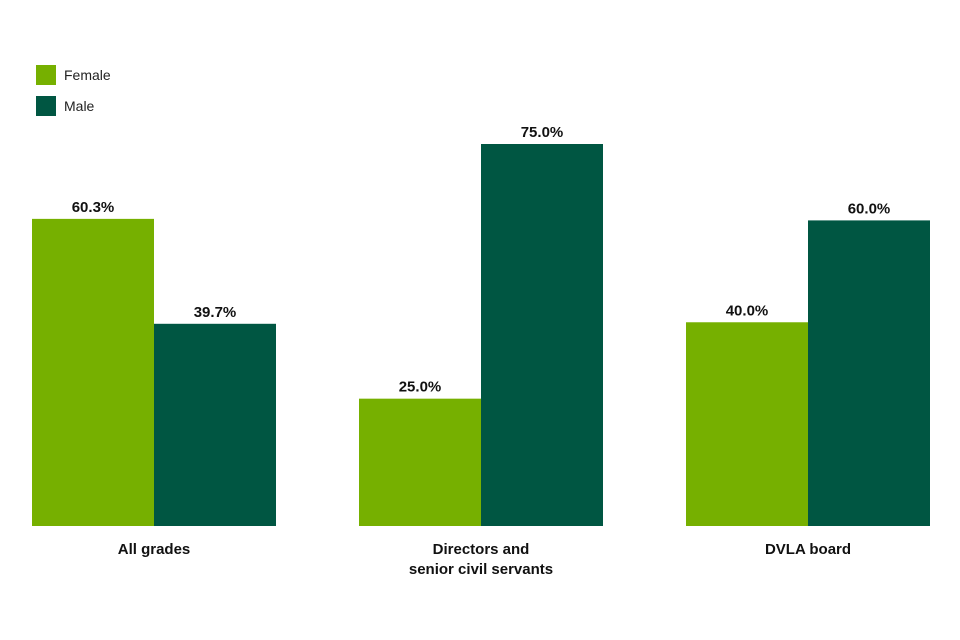 This screenshot has width=960, height=640. Describe the element at coordinates (87, 75) in the screenshot. I see `legend-label-female: Female` at that location.